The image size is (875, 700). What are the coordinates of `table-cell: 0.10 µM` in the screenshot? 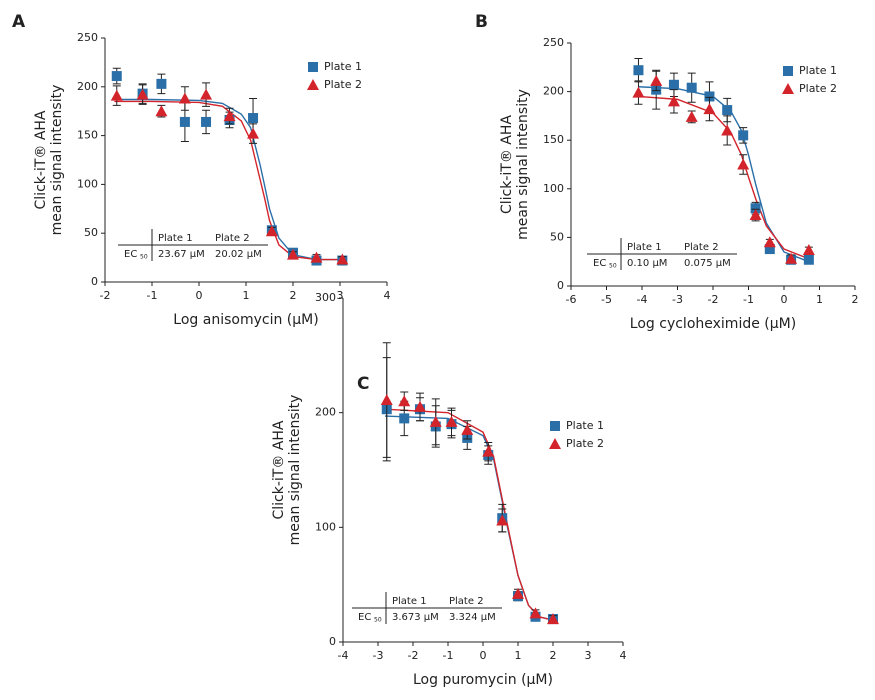 It's located at (647, 263).